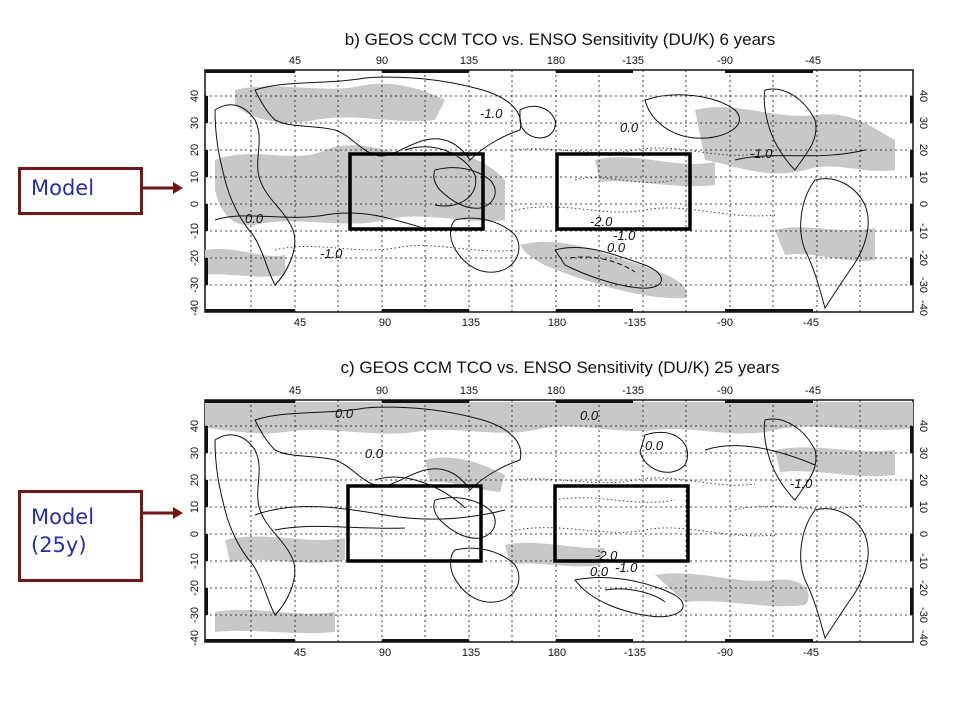  What do you see at coordinates (623, 191) in the screenshot?
I see `panel-b-region-box-east` at bounding box center [623, 191].